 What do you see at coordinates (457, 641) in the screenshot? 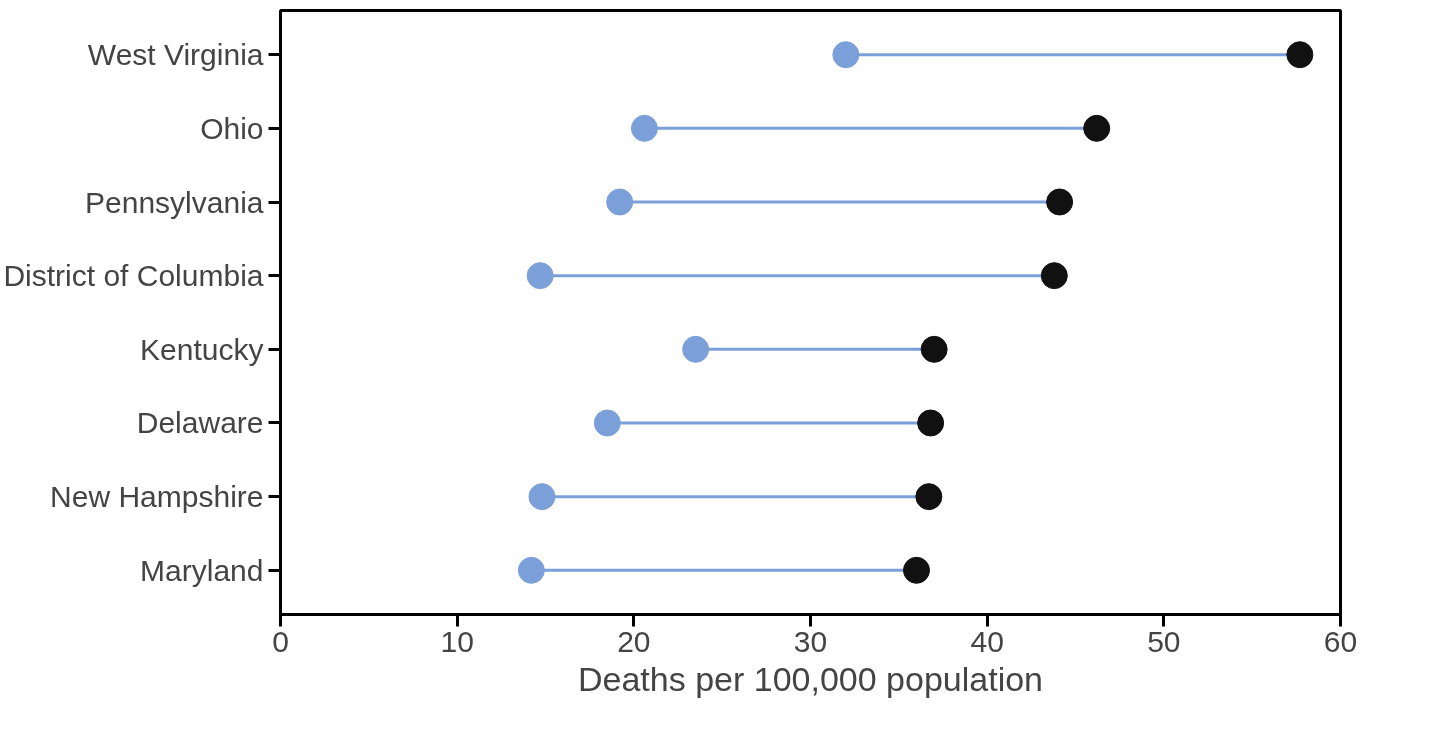
I see `x-tick-label: 10` at bounding box center [457, 641].